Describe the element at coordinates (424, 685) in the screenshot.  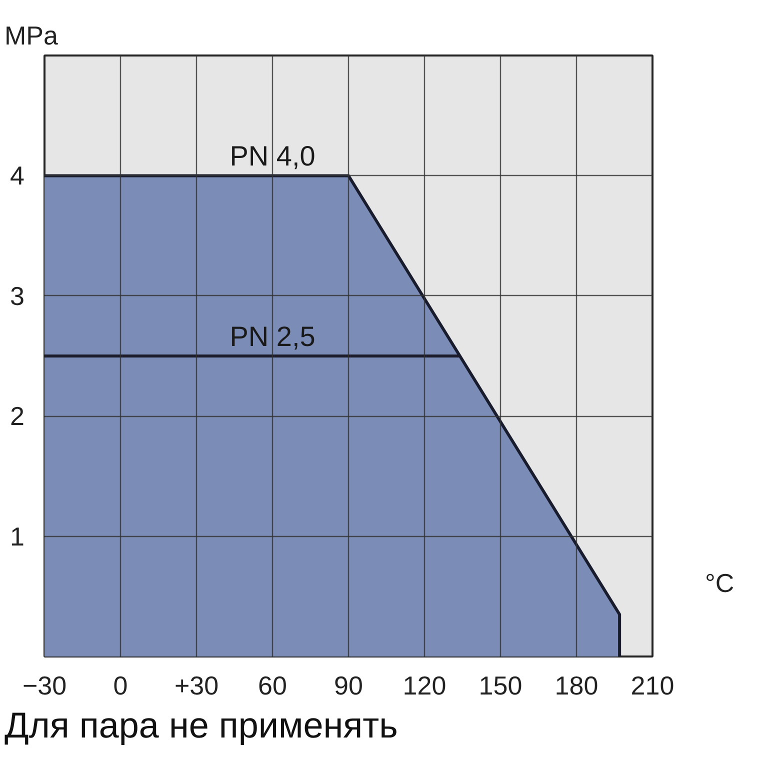
I see `x-tick-label: 120` at that location.